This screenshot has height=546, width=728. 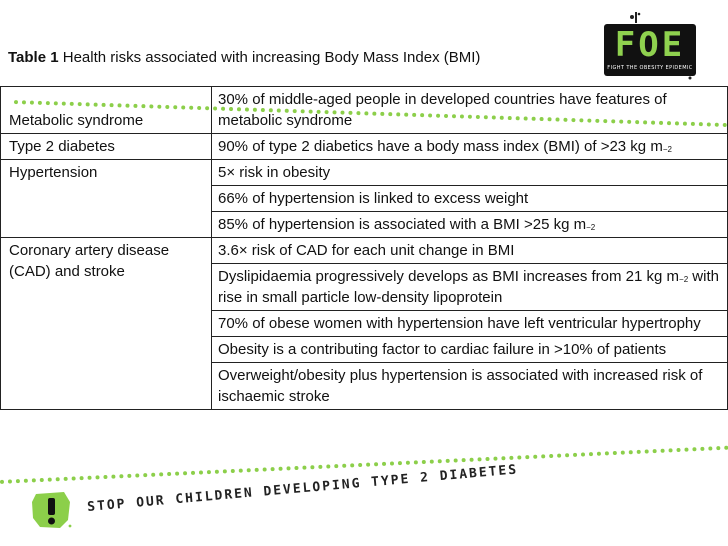 I want to click on logo-box, so click(x=650, y=50).